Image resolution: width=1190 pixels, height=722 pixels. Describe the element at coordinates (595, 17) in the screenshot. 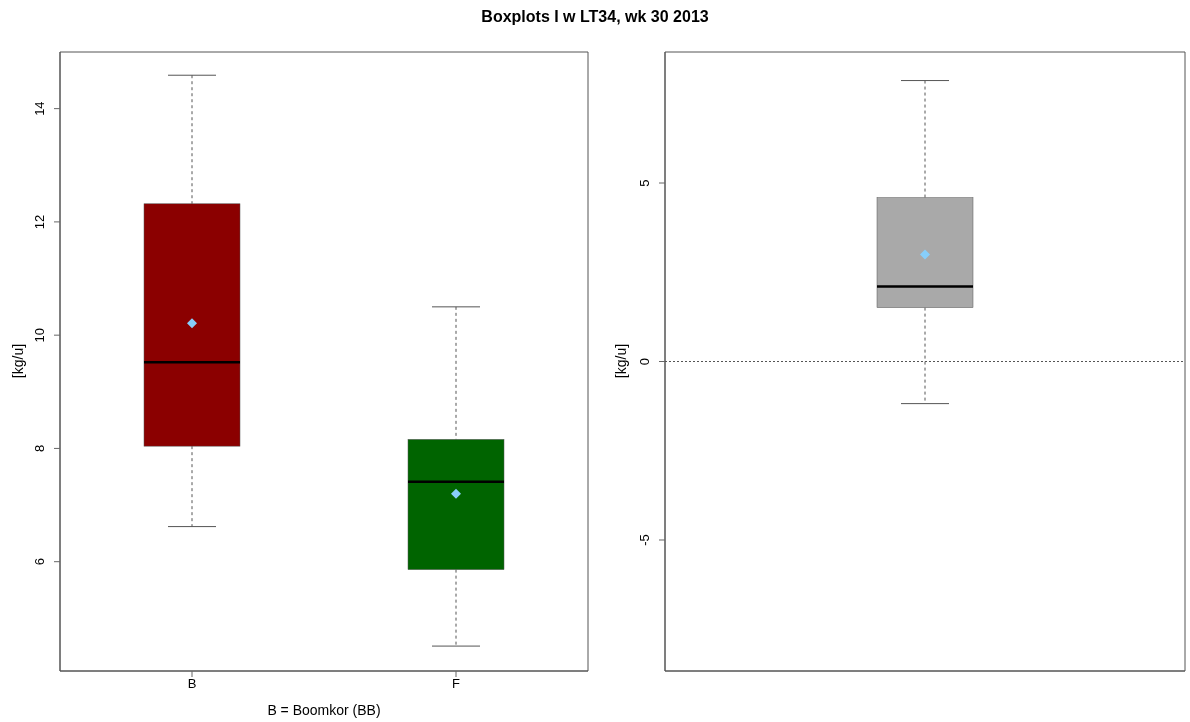

I see `chart-title: Boxplots I w LT34, wk 30 2013` at that location.